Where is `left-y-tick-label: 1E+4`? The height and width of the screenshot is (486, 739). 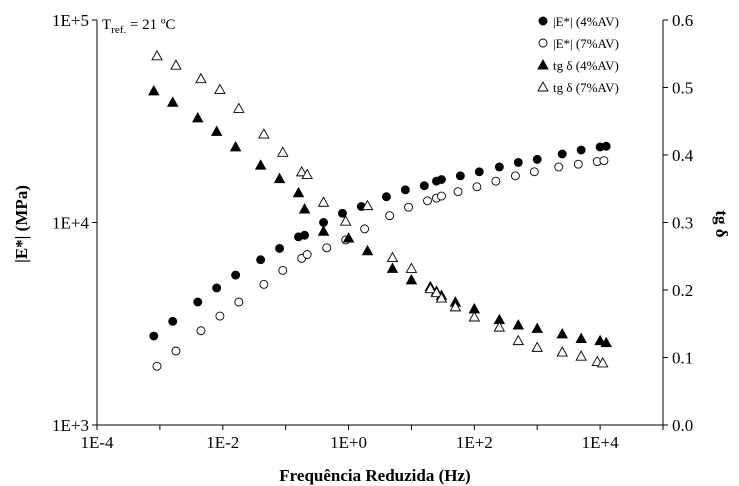 left-y-tick-label: 1E+4 is located at coordinates (70, 223).